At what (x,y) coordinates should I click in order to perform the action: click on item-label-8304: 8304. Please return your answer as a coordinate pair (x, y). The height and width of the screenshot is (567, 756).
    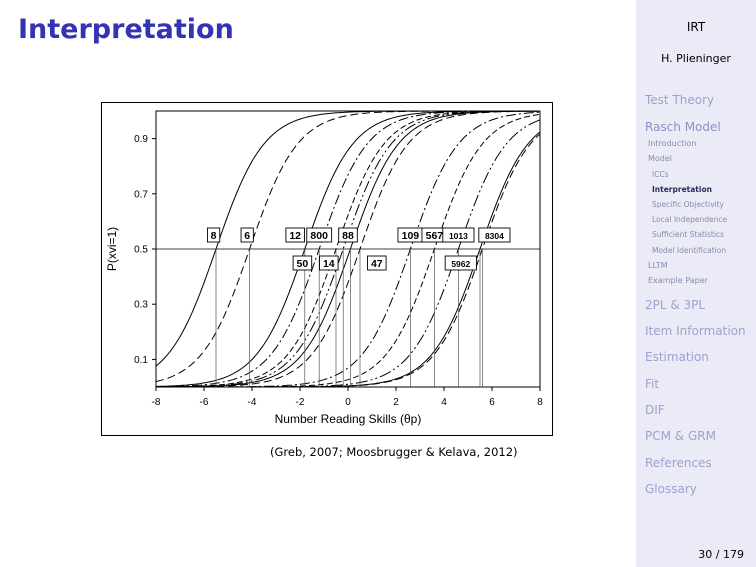
    Looking at the image, I should click on (494, 236).